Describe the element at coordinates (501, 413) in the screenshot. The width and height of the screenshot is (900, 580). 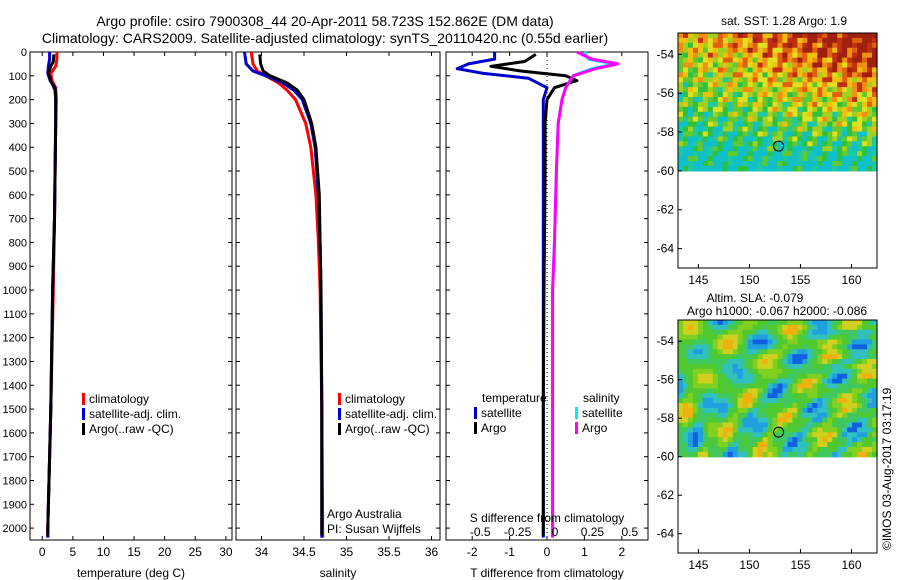
I see `legend-label-satellite: satellite` at that location.